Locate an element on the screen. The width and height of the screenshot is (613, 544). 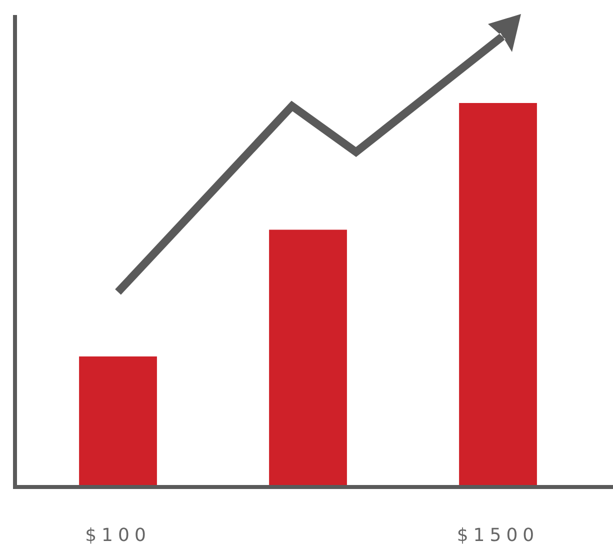
x-tick-label: $100 is located at coordinates (118, 534).